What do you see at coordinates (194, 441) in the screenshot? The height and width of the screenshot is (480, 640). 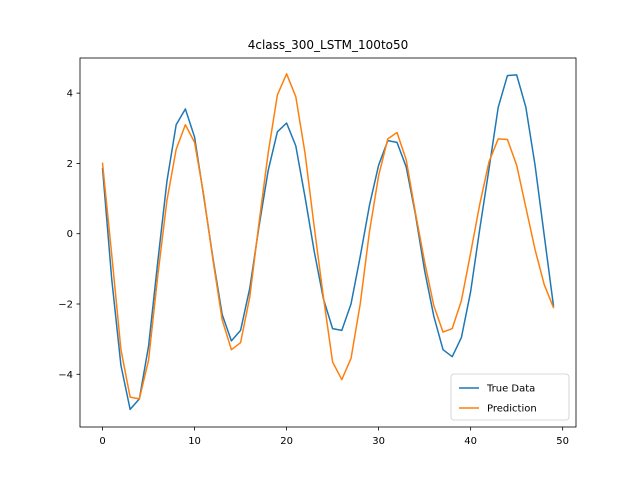 I see `x-tick-label: 10` at bounding box center [194, 441].